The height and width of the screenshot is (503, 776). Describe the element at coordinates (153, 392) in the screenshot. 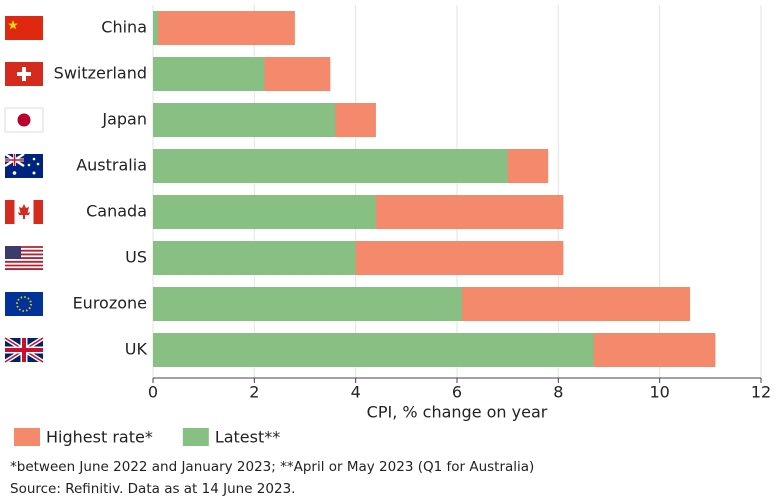

I see `x-tick-label: 0` at that location.